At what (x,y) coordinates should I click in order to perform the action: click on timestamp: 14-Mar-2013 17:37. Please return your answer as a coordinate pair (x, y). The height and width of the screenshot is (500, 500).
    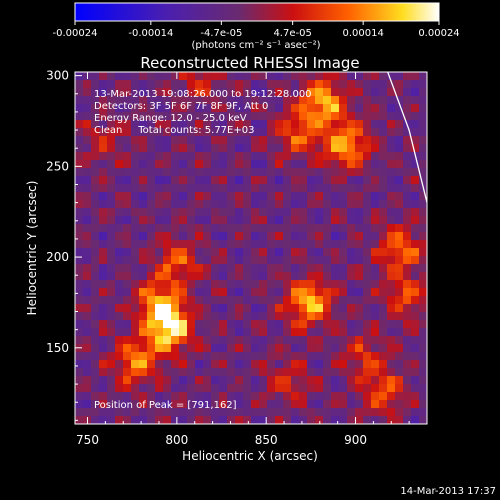
    Looking at the image, I should click on (448, 491).